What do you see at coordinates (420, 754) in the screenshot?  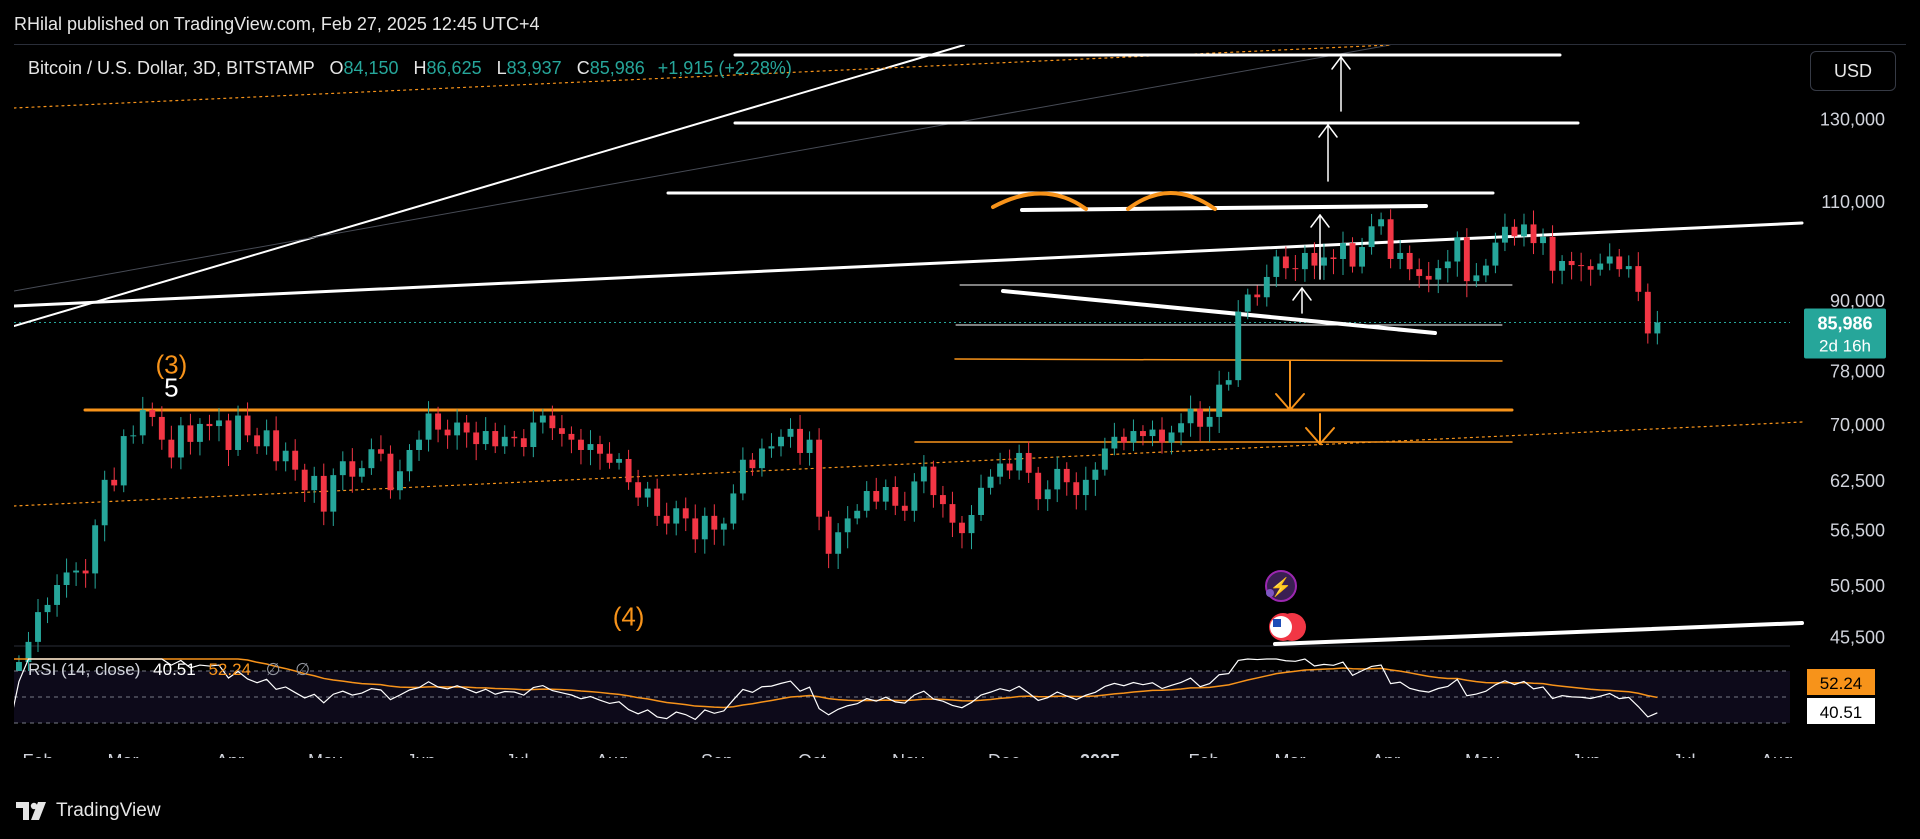 I see `time-axis-label: Jun` at bounding box center [420, 754].